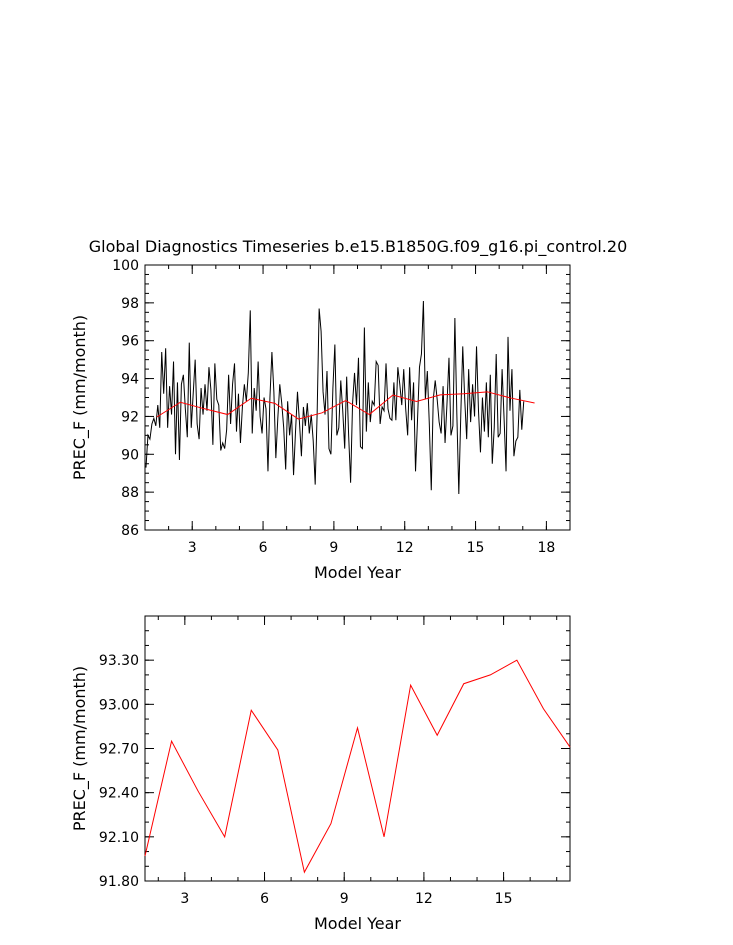  What do you see at coordinates (130, 342) in the screenshot?
I see `y-tick-label: 96` at bounding box center [130, 342].